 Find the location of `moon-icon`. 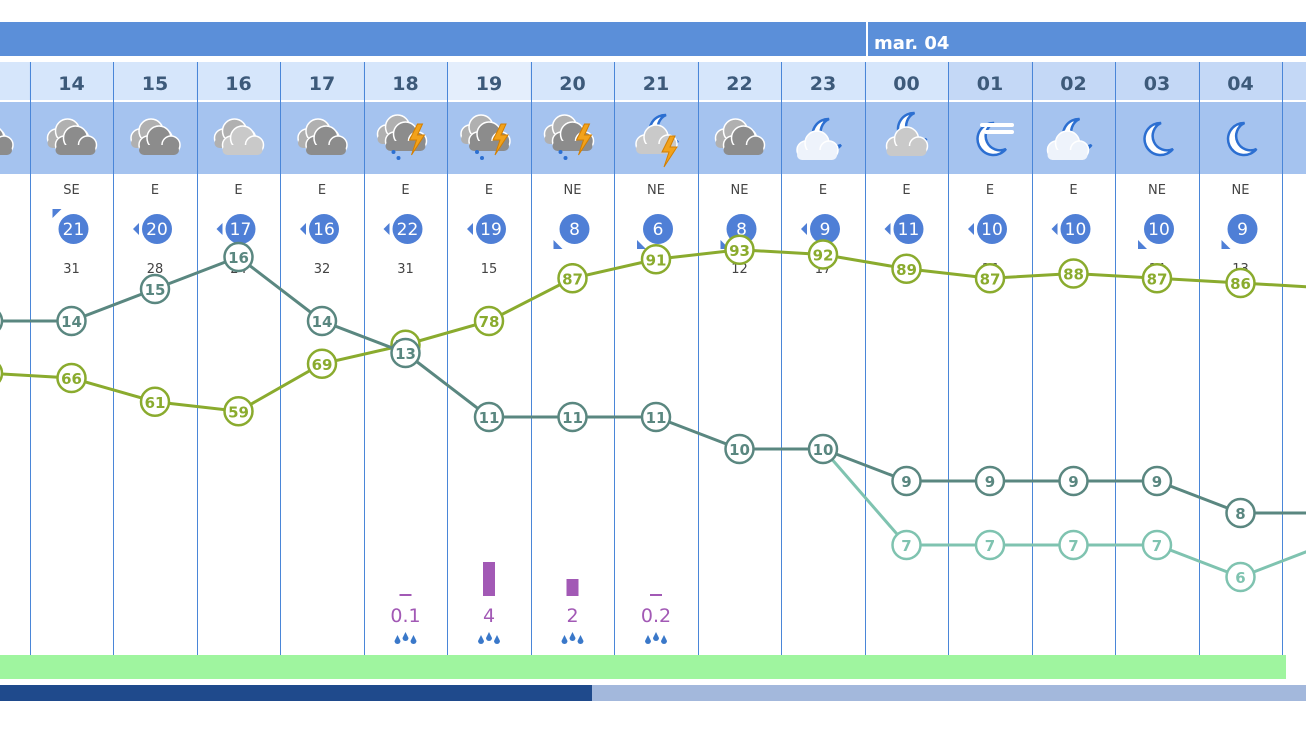

moon-icon is located at coordinates (1242, 139).